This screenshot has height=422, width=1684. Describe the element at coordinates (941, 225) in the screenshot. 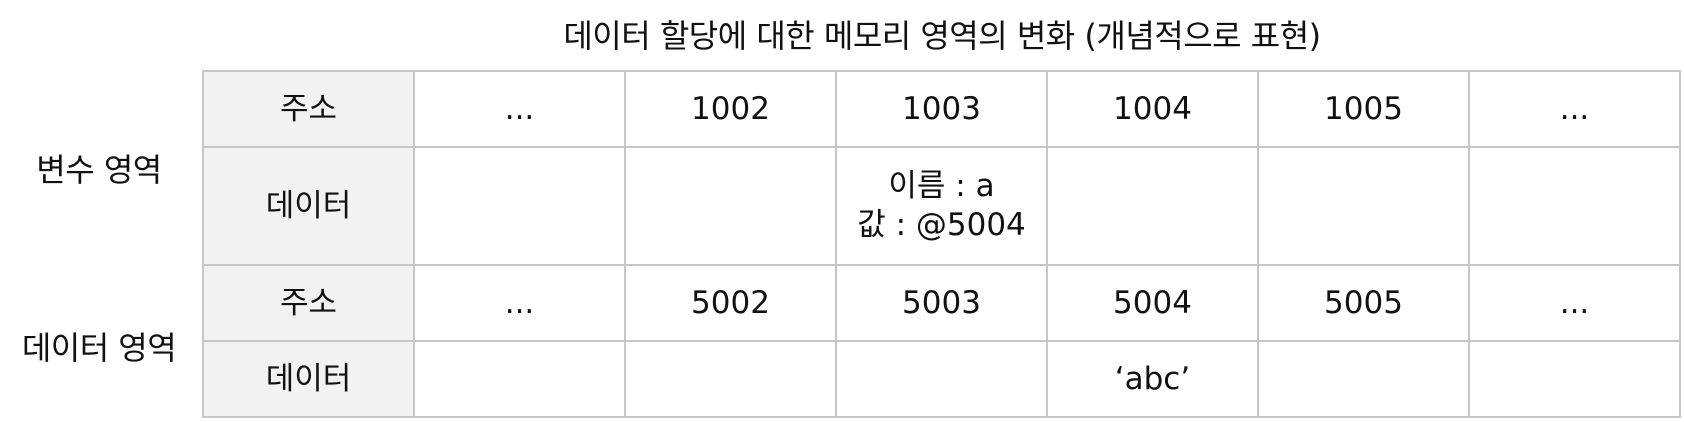

I see `variable-value-text: 값 : @5004` at that location.